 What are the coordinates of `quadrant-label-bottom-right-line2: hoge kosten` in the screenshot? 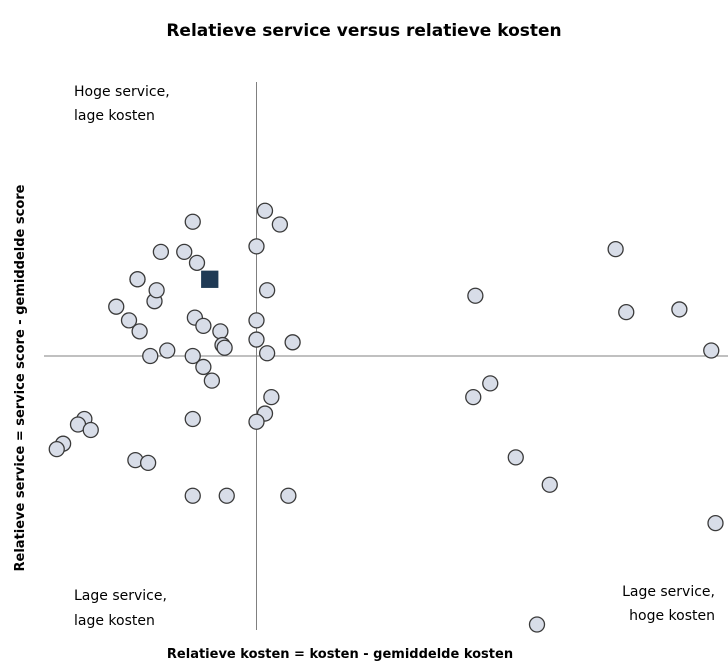 It's located at (672, 616).